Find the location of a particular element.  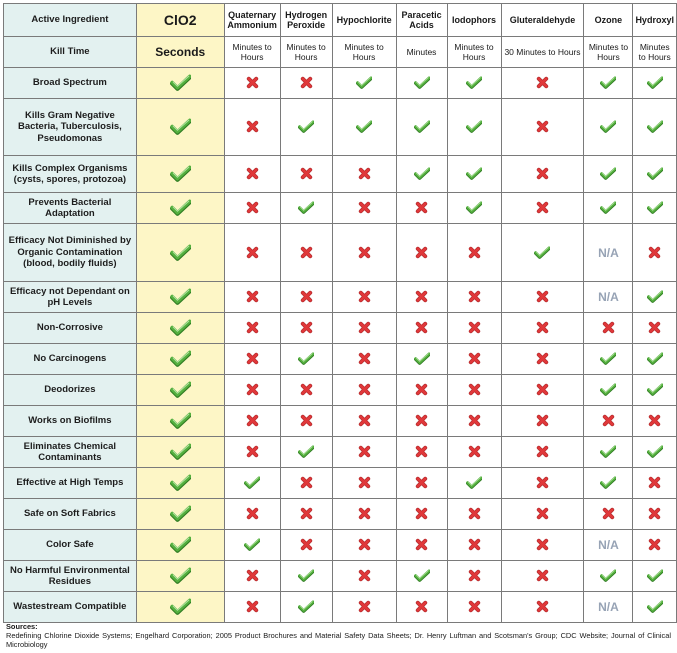

row-label: Non-Corrosive is located at coordinates (70, 328).